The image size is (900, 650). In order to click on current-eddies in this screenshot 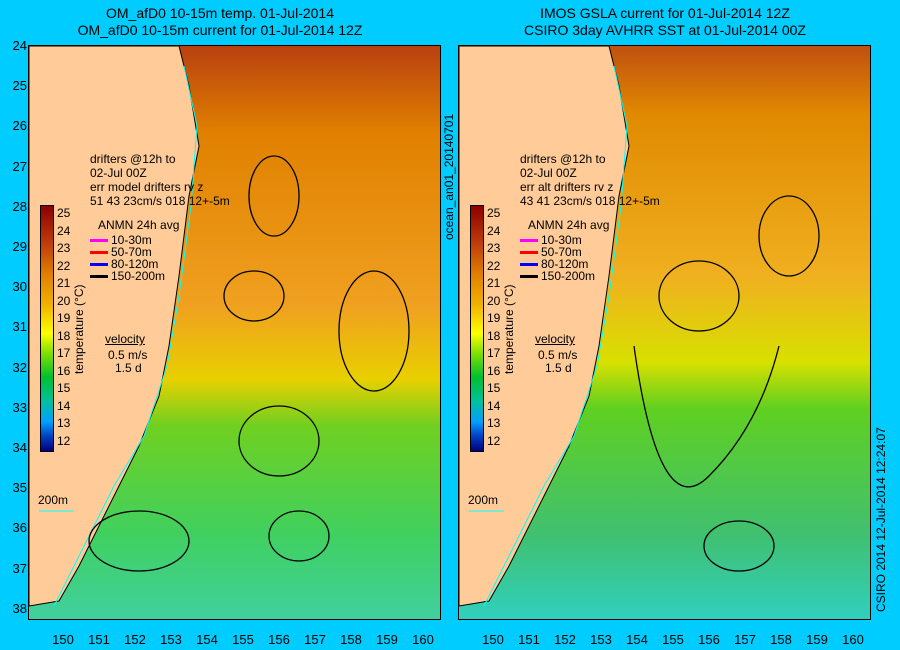, I will do `click(726, 383)`.